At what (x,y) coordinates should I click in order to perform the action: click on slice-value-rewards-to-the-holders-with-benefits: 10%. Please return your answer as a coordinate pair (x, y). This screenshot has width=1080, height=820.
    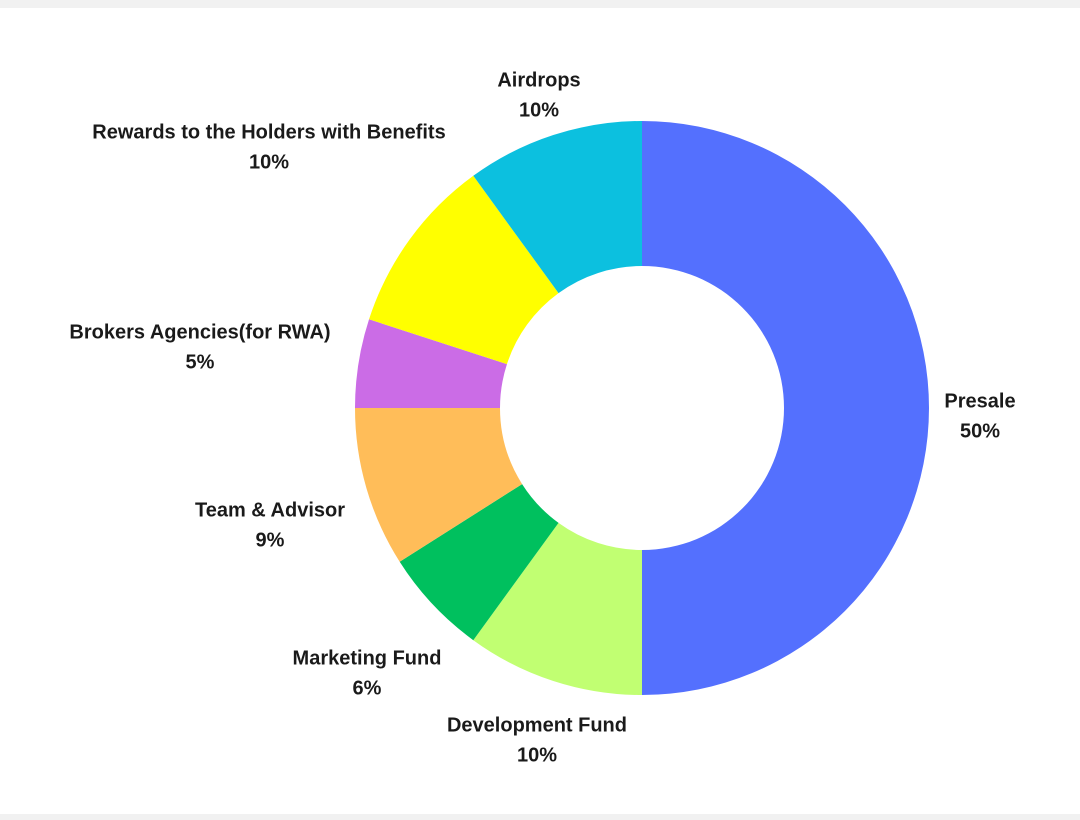
    Looking at the image, I should click on (269, 162).